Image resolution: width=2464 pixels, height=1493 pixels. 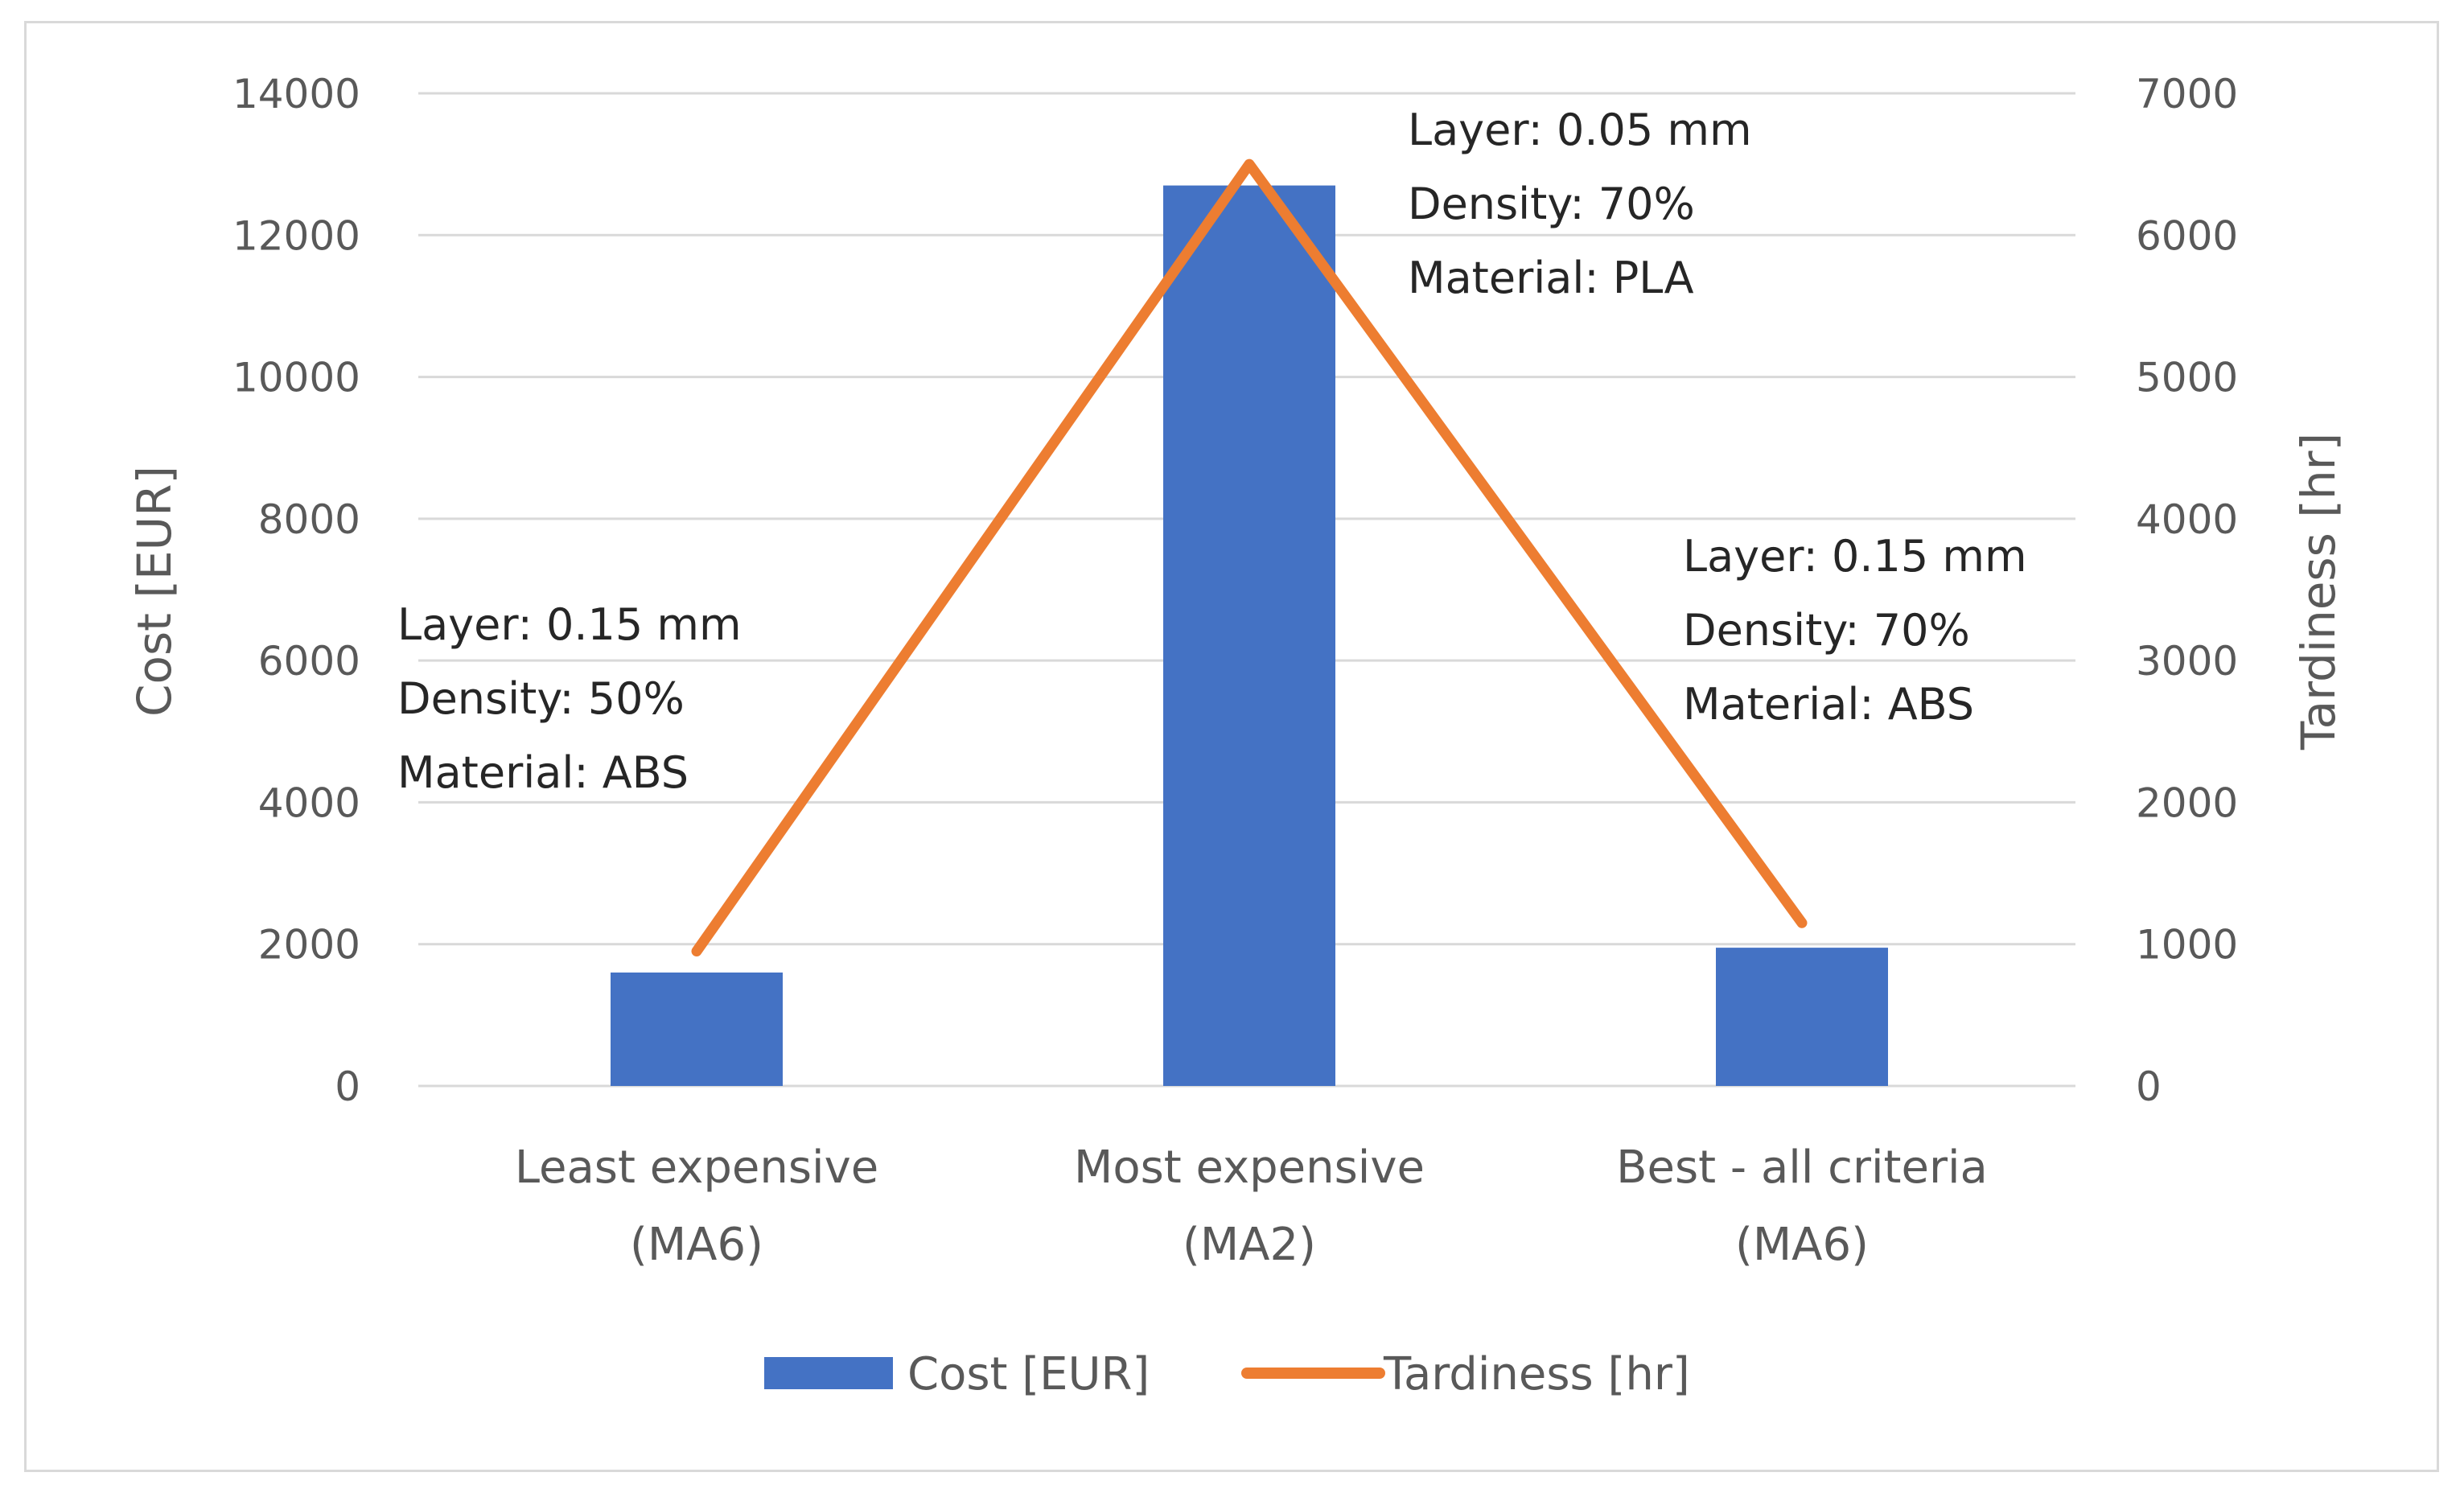 I want to click on left-tick-label: 0, so click(x=347, y=1086).